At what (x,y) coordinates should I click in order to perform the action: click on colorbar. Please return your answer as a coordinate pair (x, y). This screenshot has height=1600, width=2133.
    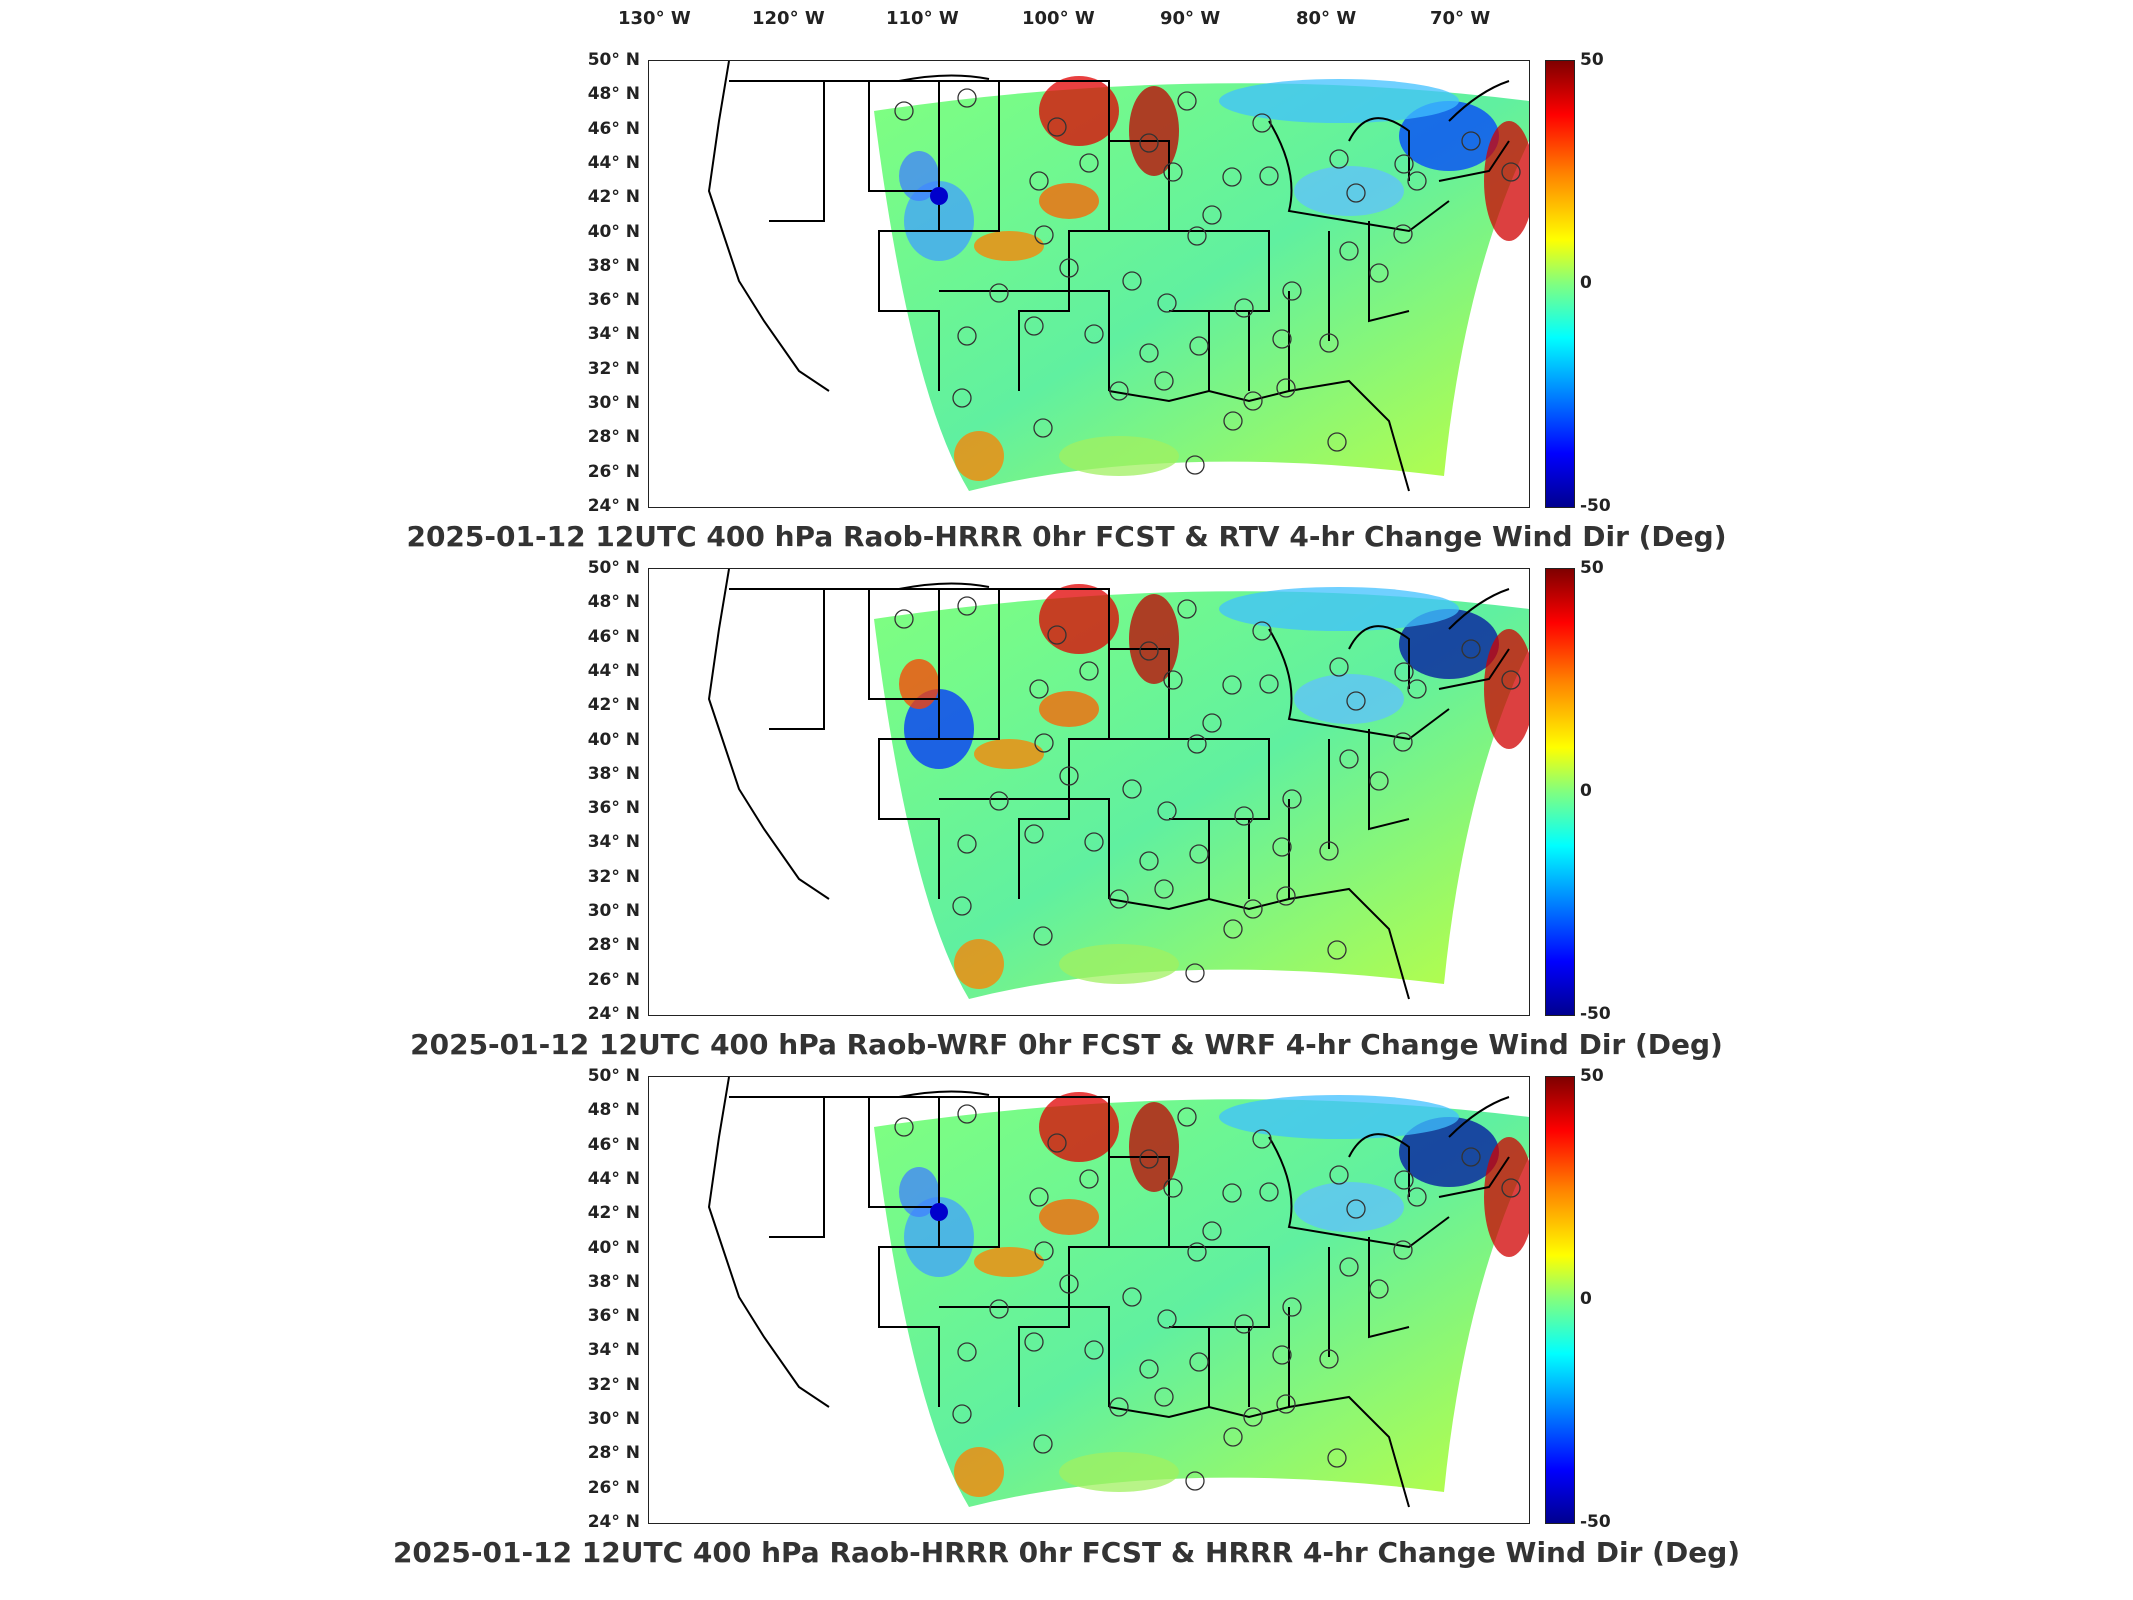
    Looking at the image, I should click on (1560, 1300).